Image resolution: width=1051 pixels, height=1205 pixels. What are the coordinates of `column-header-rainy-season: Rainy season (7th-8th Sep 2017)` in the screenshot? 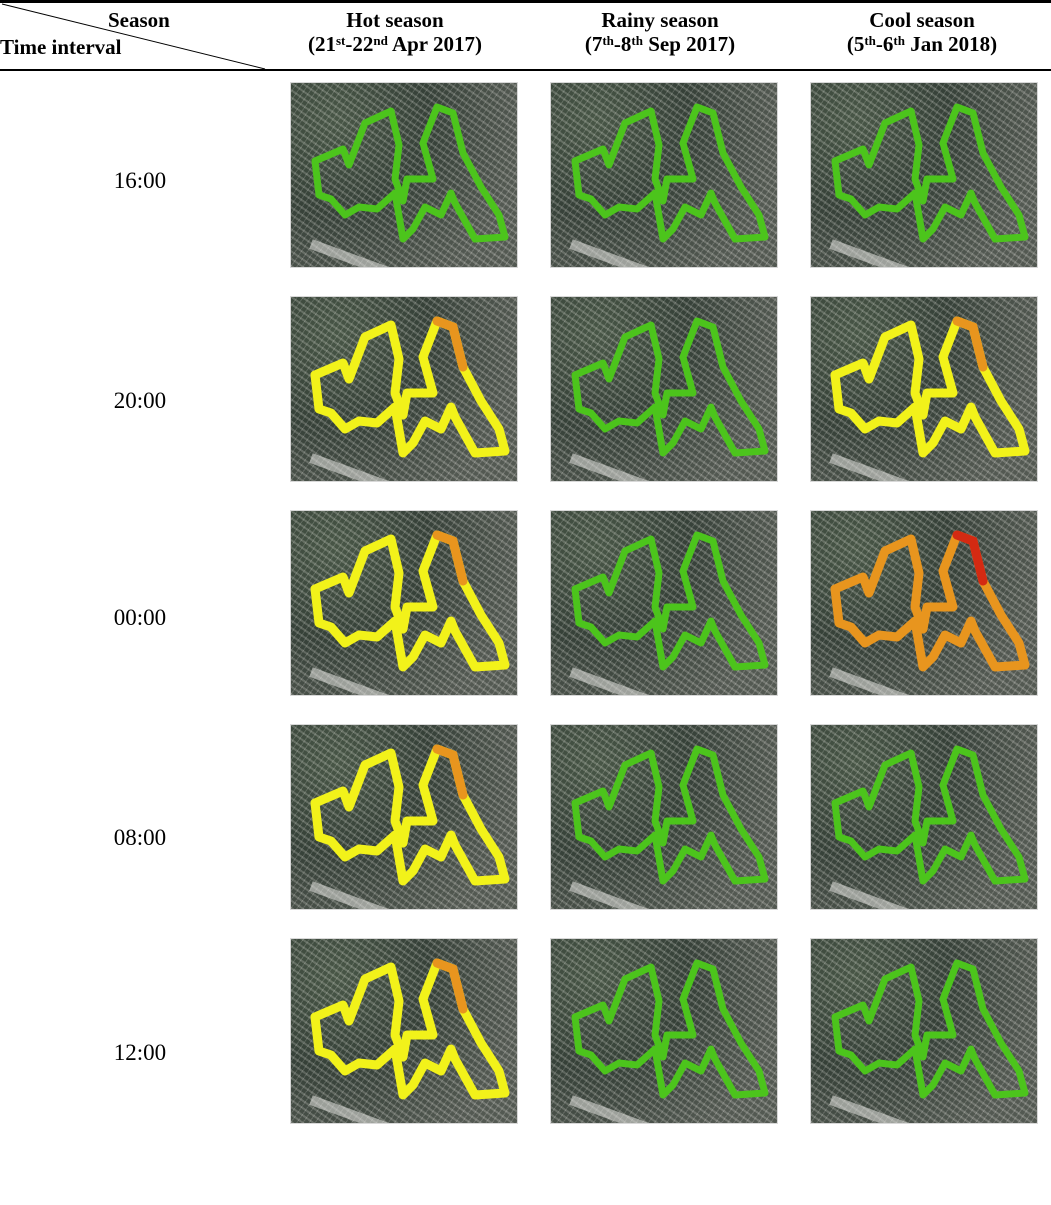 It's located at (660, 32).